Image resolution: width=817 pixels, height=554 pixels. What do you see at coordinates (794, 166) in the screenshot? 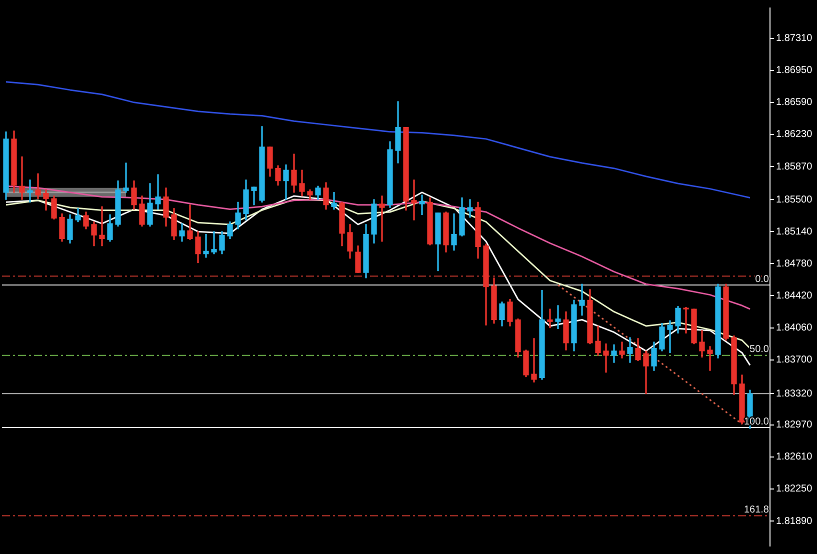
I see `y-tick-label: 1.85870` at bounding box center [794, 166].